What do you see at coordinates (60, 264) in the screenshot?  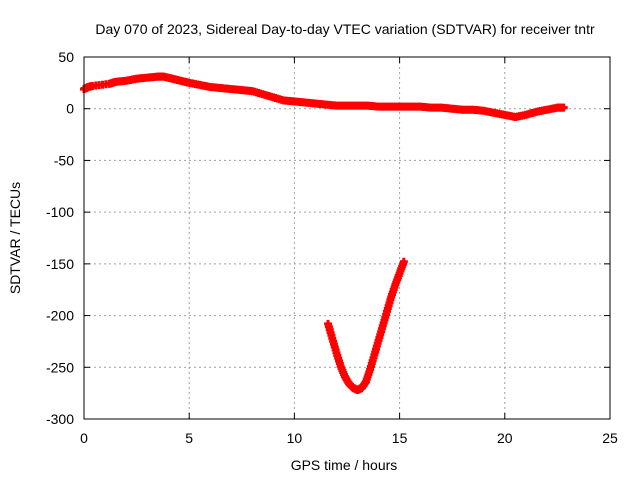 I see `y-tick-label: -150` at bounding box center [60, 264].